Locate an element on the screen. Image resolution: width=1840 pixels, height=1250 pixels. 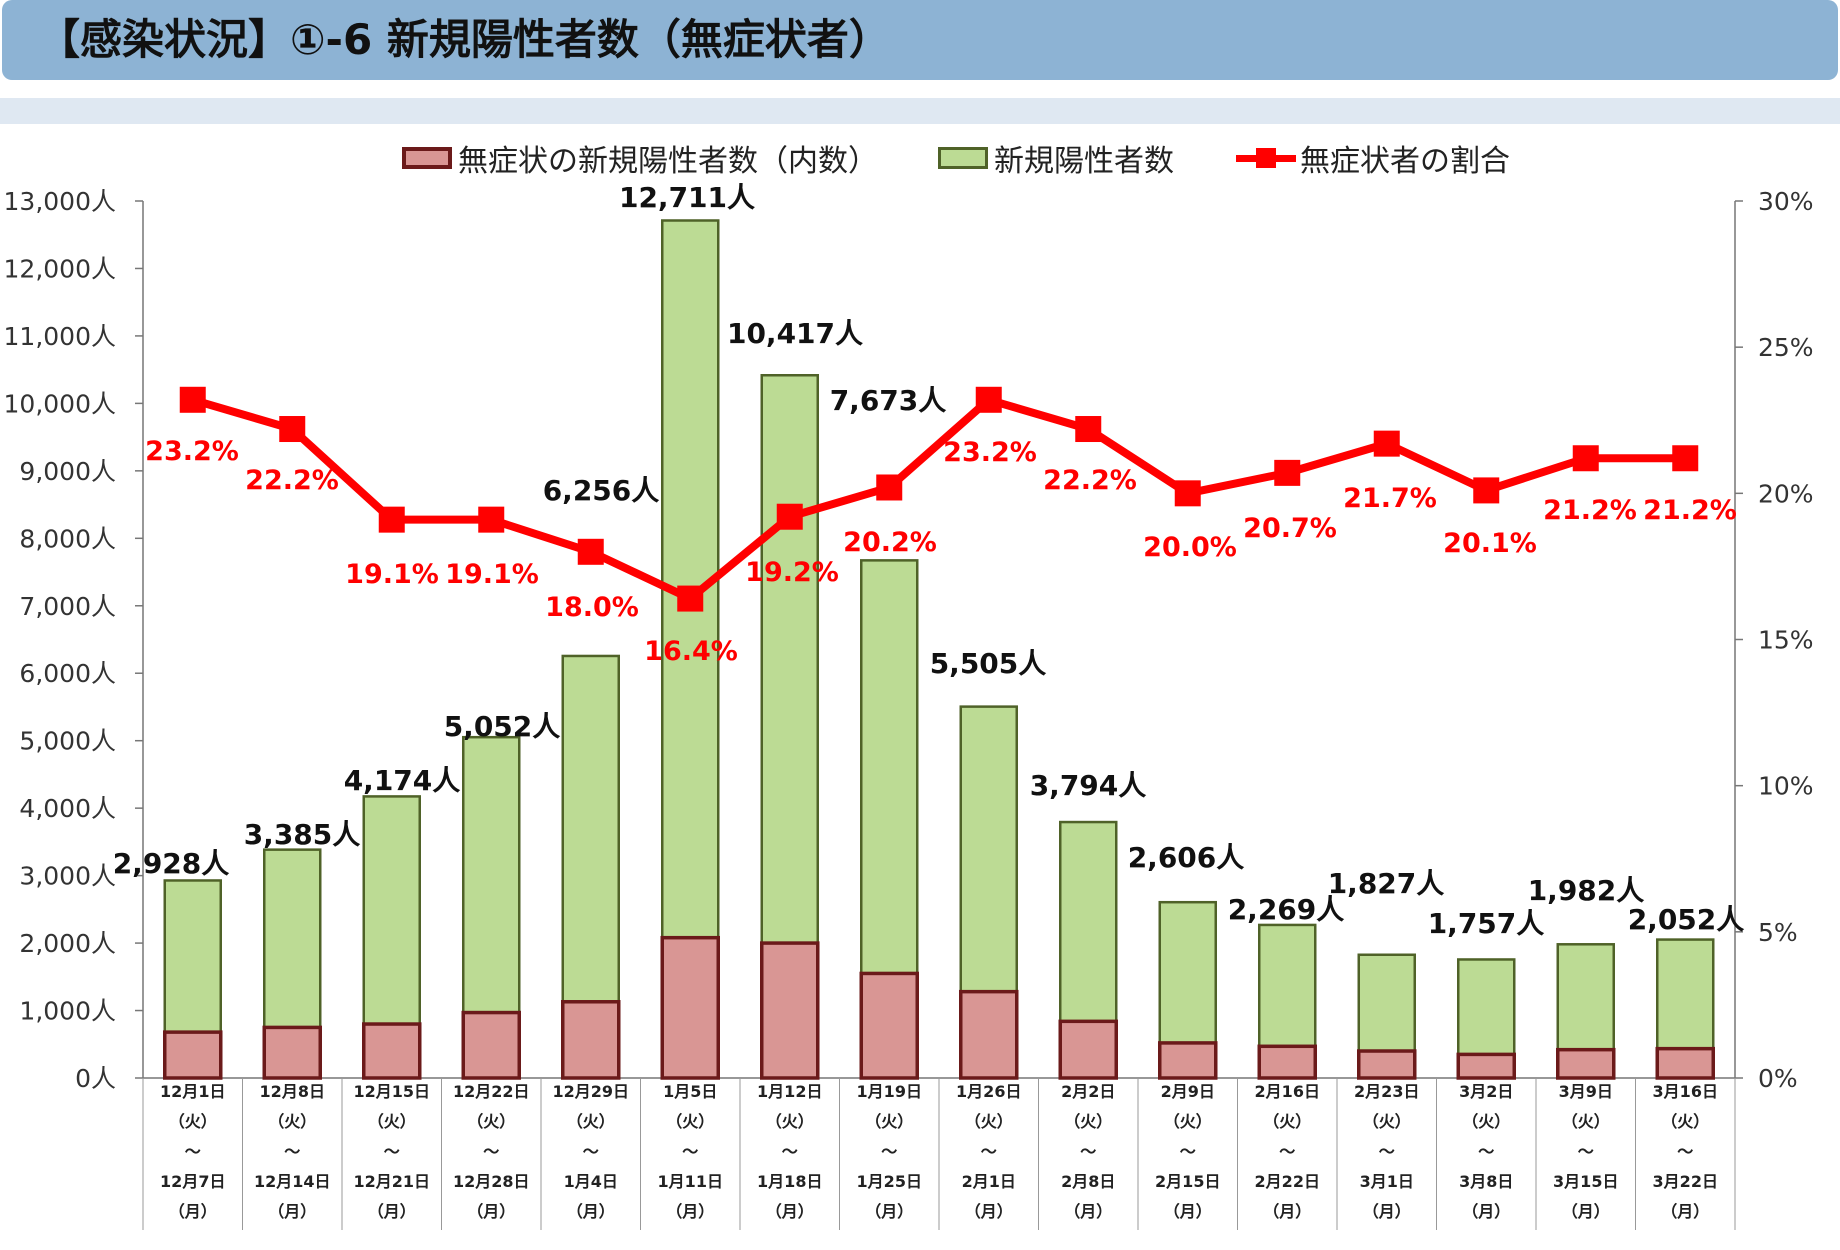
data-label-total: 3,794人 is located at coordinates (1088, 785).